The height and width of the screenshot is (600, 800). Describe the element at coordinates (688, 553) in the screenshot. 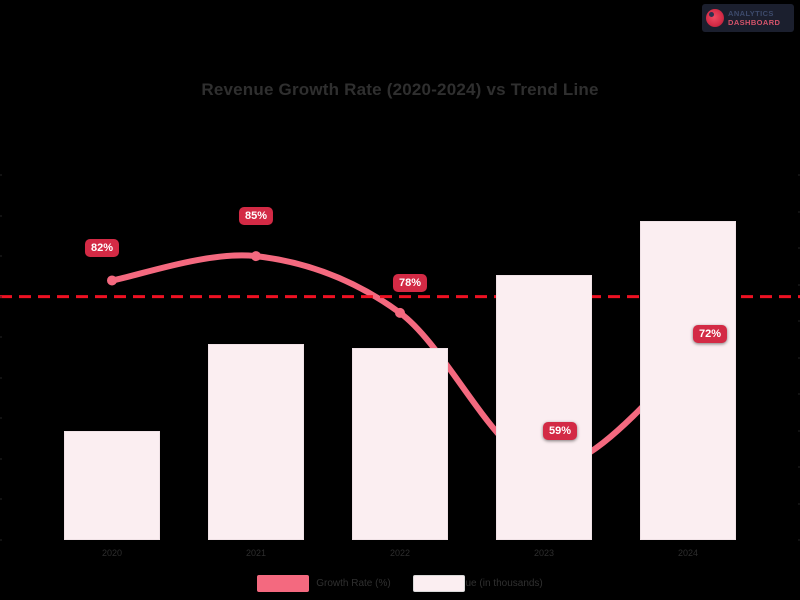

I see `x-axis-tick-label: 2024` at that location.